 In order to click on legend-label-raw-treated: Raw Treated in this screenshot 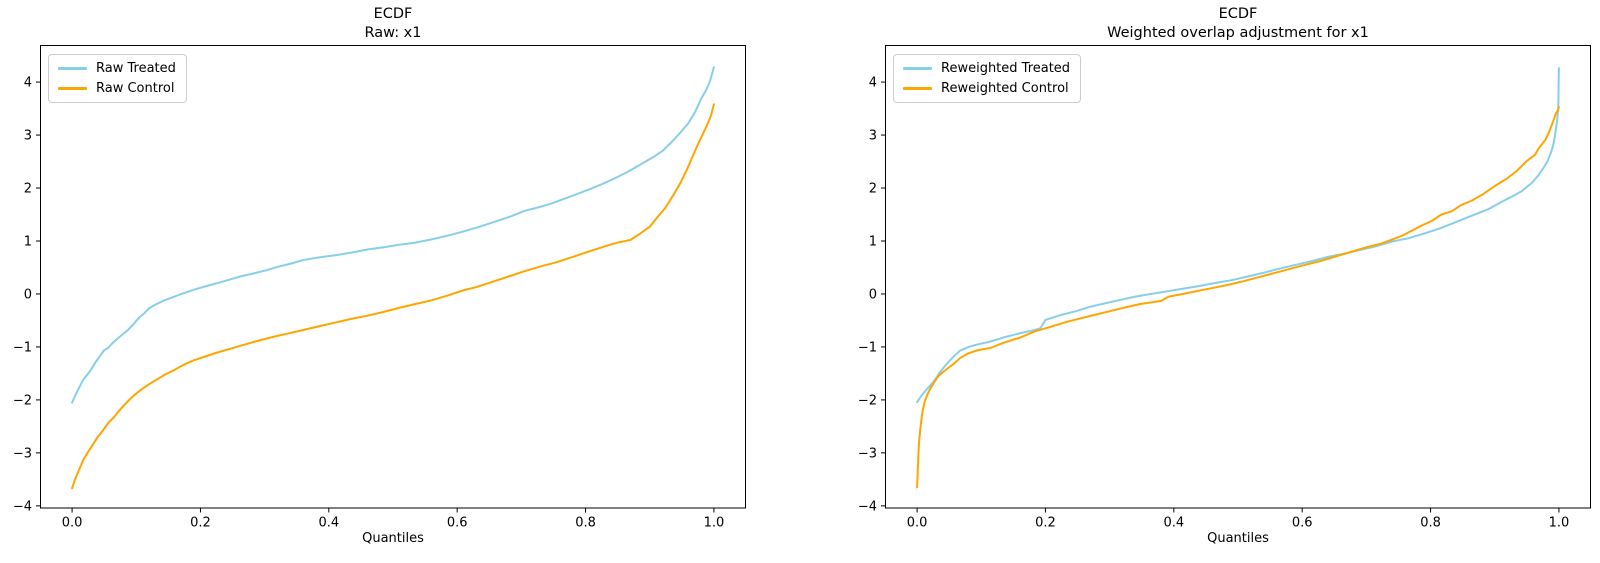, I will do `click(136, 68)`.